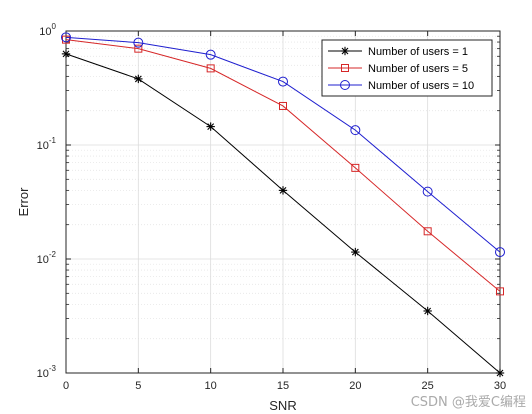 This screenshot has width=532, height=414. Describe the element at coordinates (282, 405) in the screenshot. I see `x-axis-label: SNR` at that location.